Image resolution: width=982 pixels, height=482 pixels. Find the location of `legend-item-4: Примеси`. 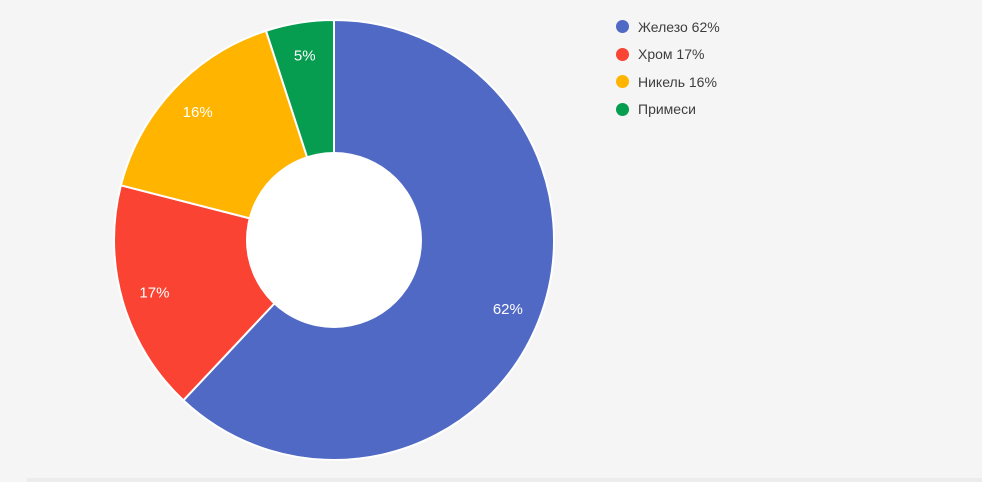

legend-item-4: Примеси is located at coordinates (668, 110).